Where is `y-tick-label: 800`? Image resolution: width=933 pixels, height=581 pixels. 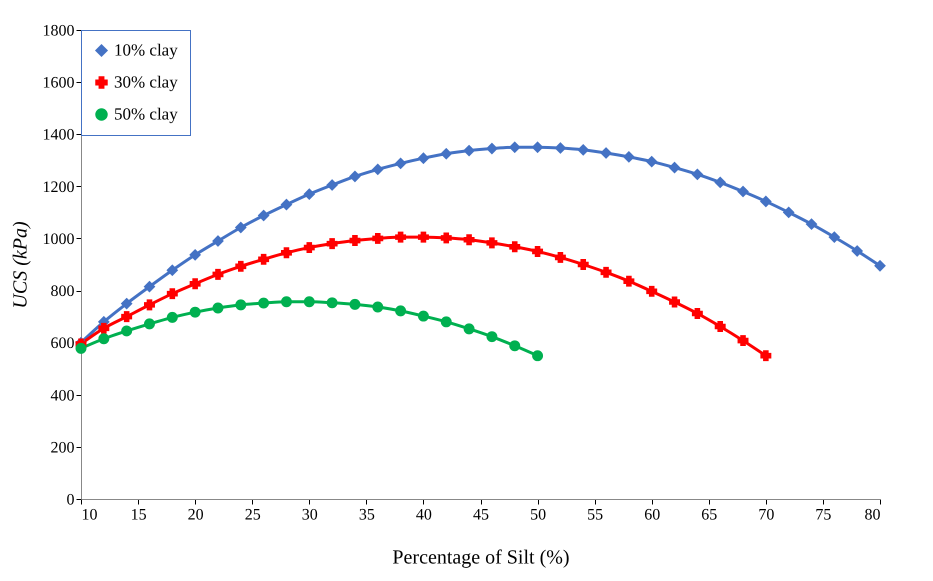
y-tick-label: 800 is located at coordinates (62, 291).